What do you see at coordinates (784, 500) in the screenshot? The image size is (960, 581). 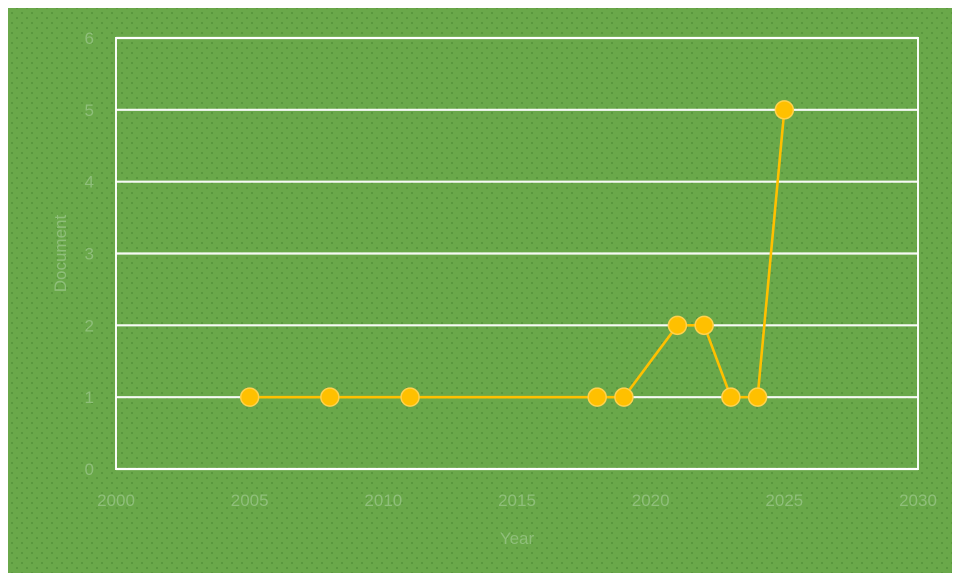 I see `x-tick-label: 2025` at bounding box center [784, 500].